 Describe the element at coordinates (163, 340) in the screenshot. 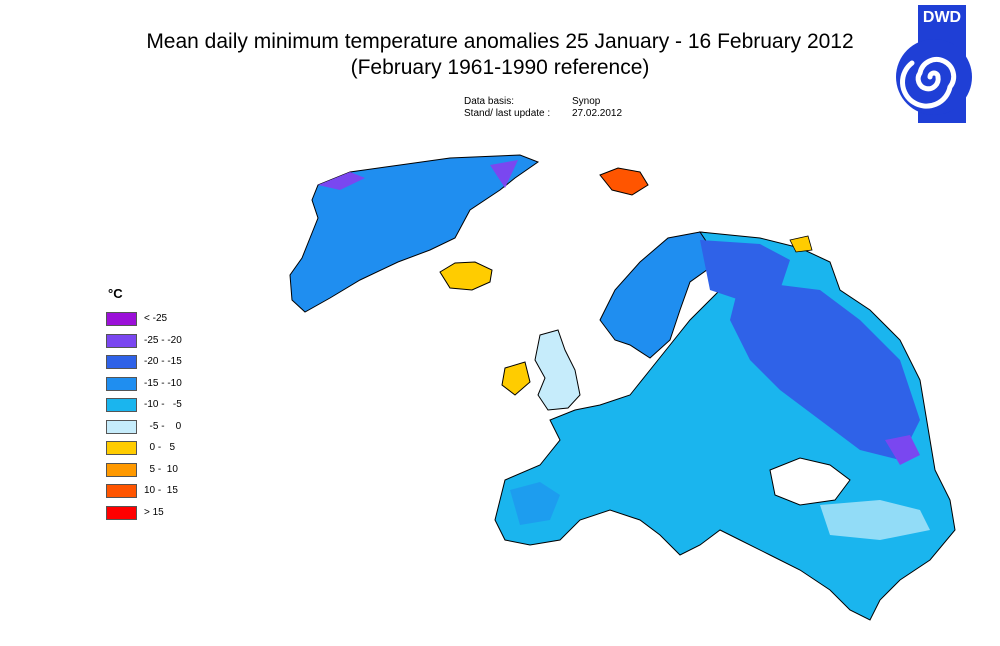

I see `legend-label: -25 - -20` at that location.